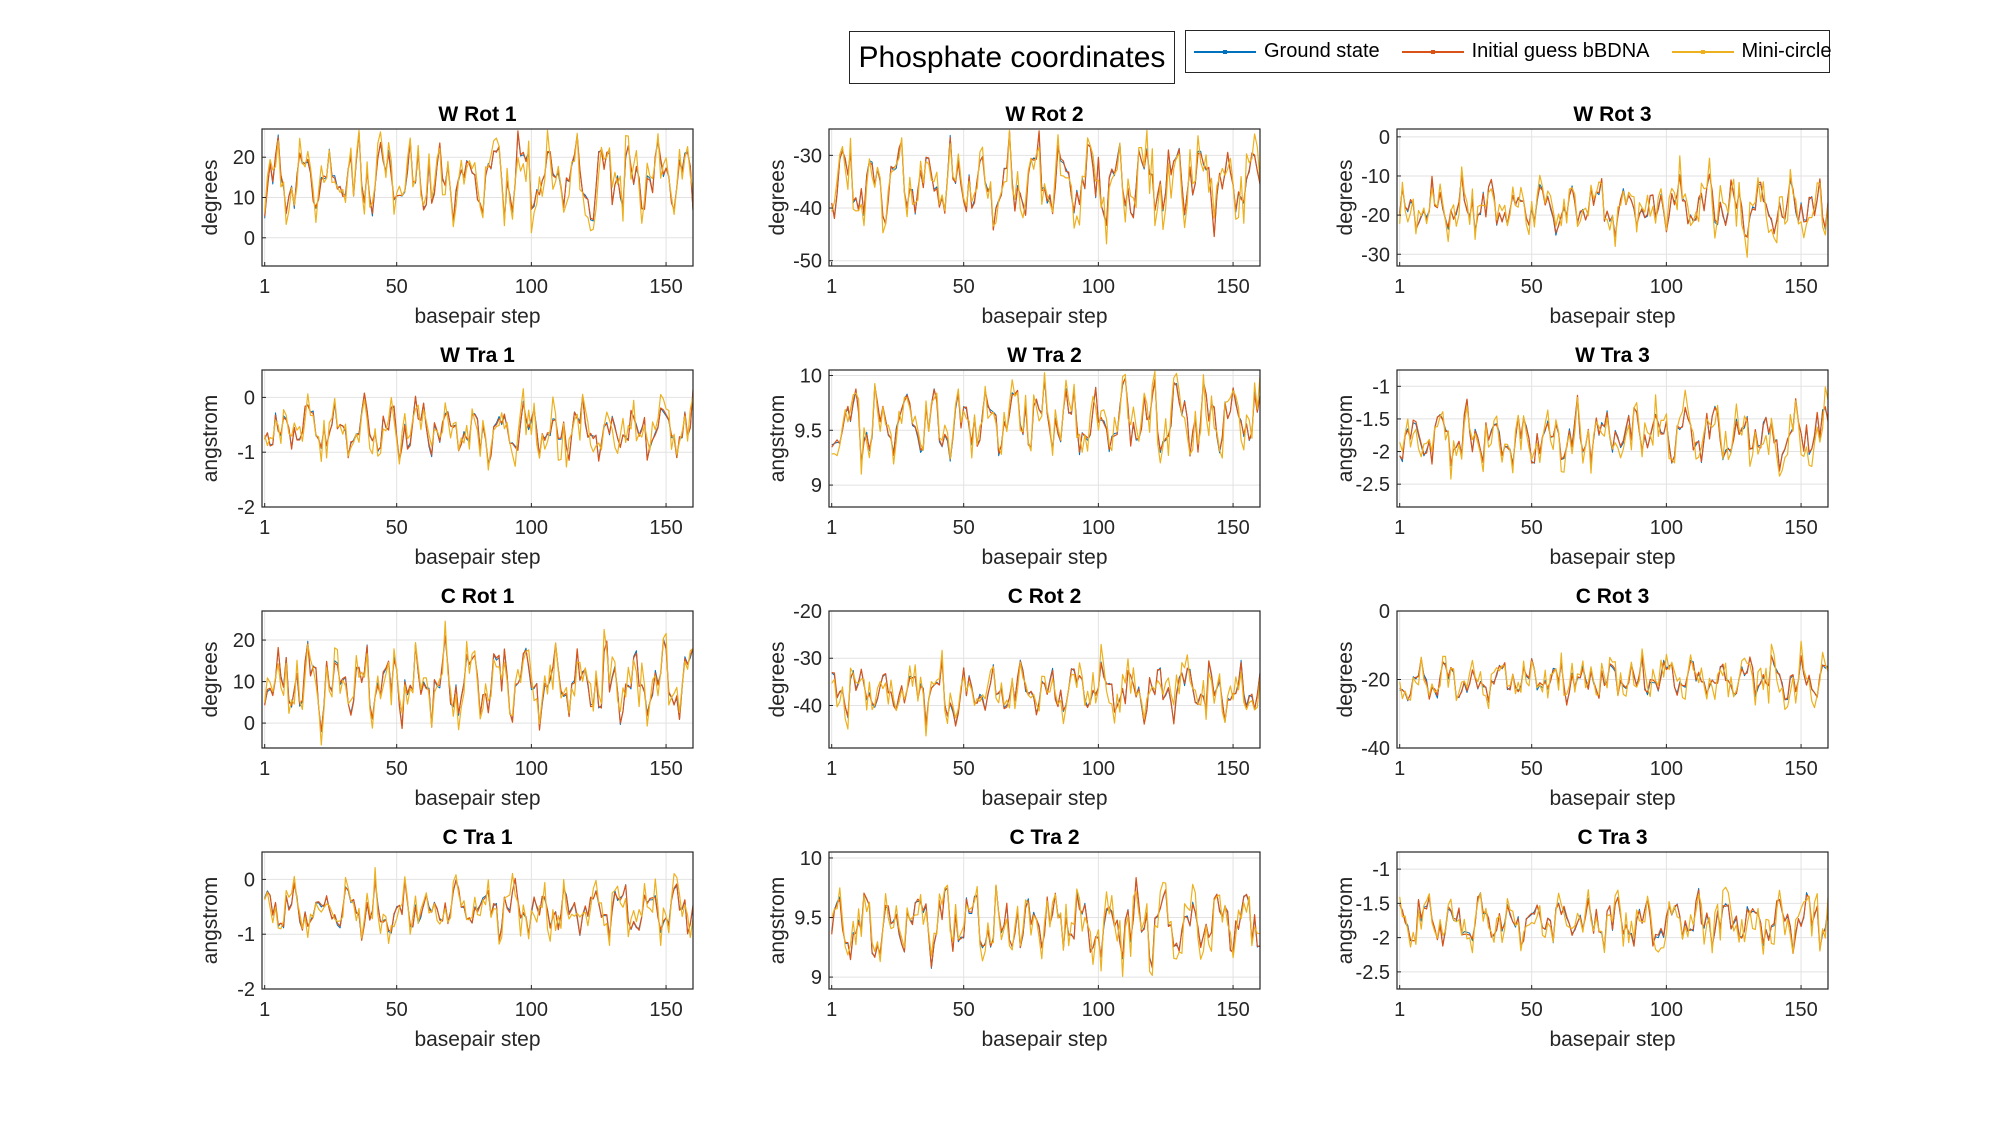 The width and height of the screenshot is (2000, 1125). I want to click on subplot-title: C Tra 2, so click(1044, 837).